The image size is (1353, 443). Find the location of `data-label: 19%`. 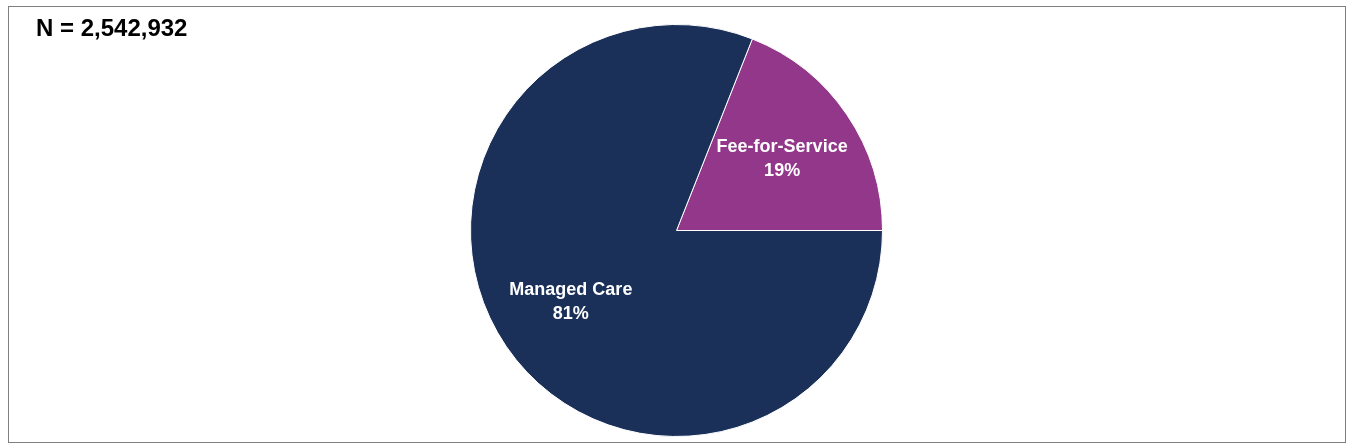

data-label: 19% is located at coordinates (782, 169).